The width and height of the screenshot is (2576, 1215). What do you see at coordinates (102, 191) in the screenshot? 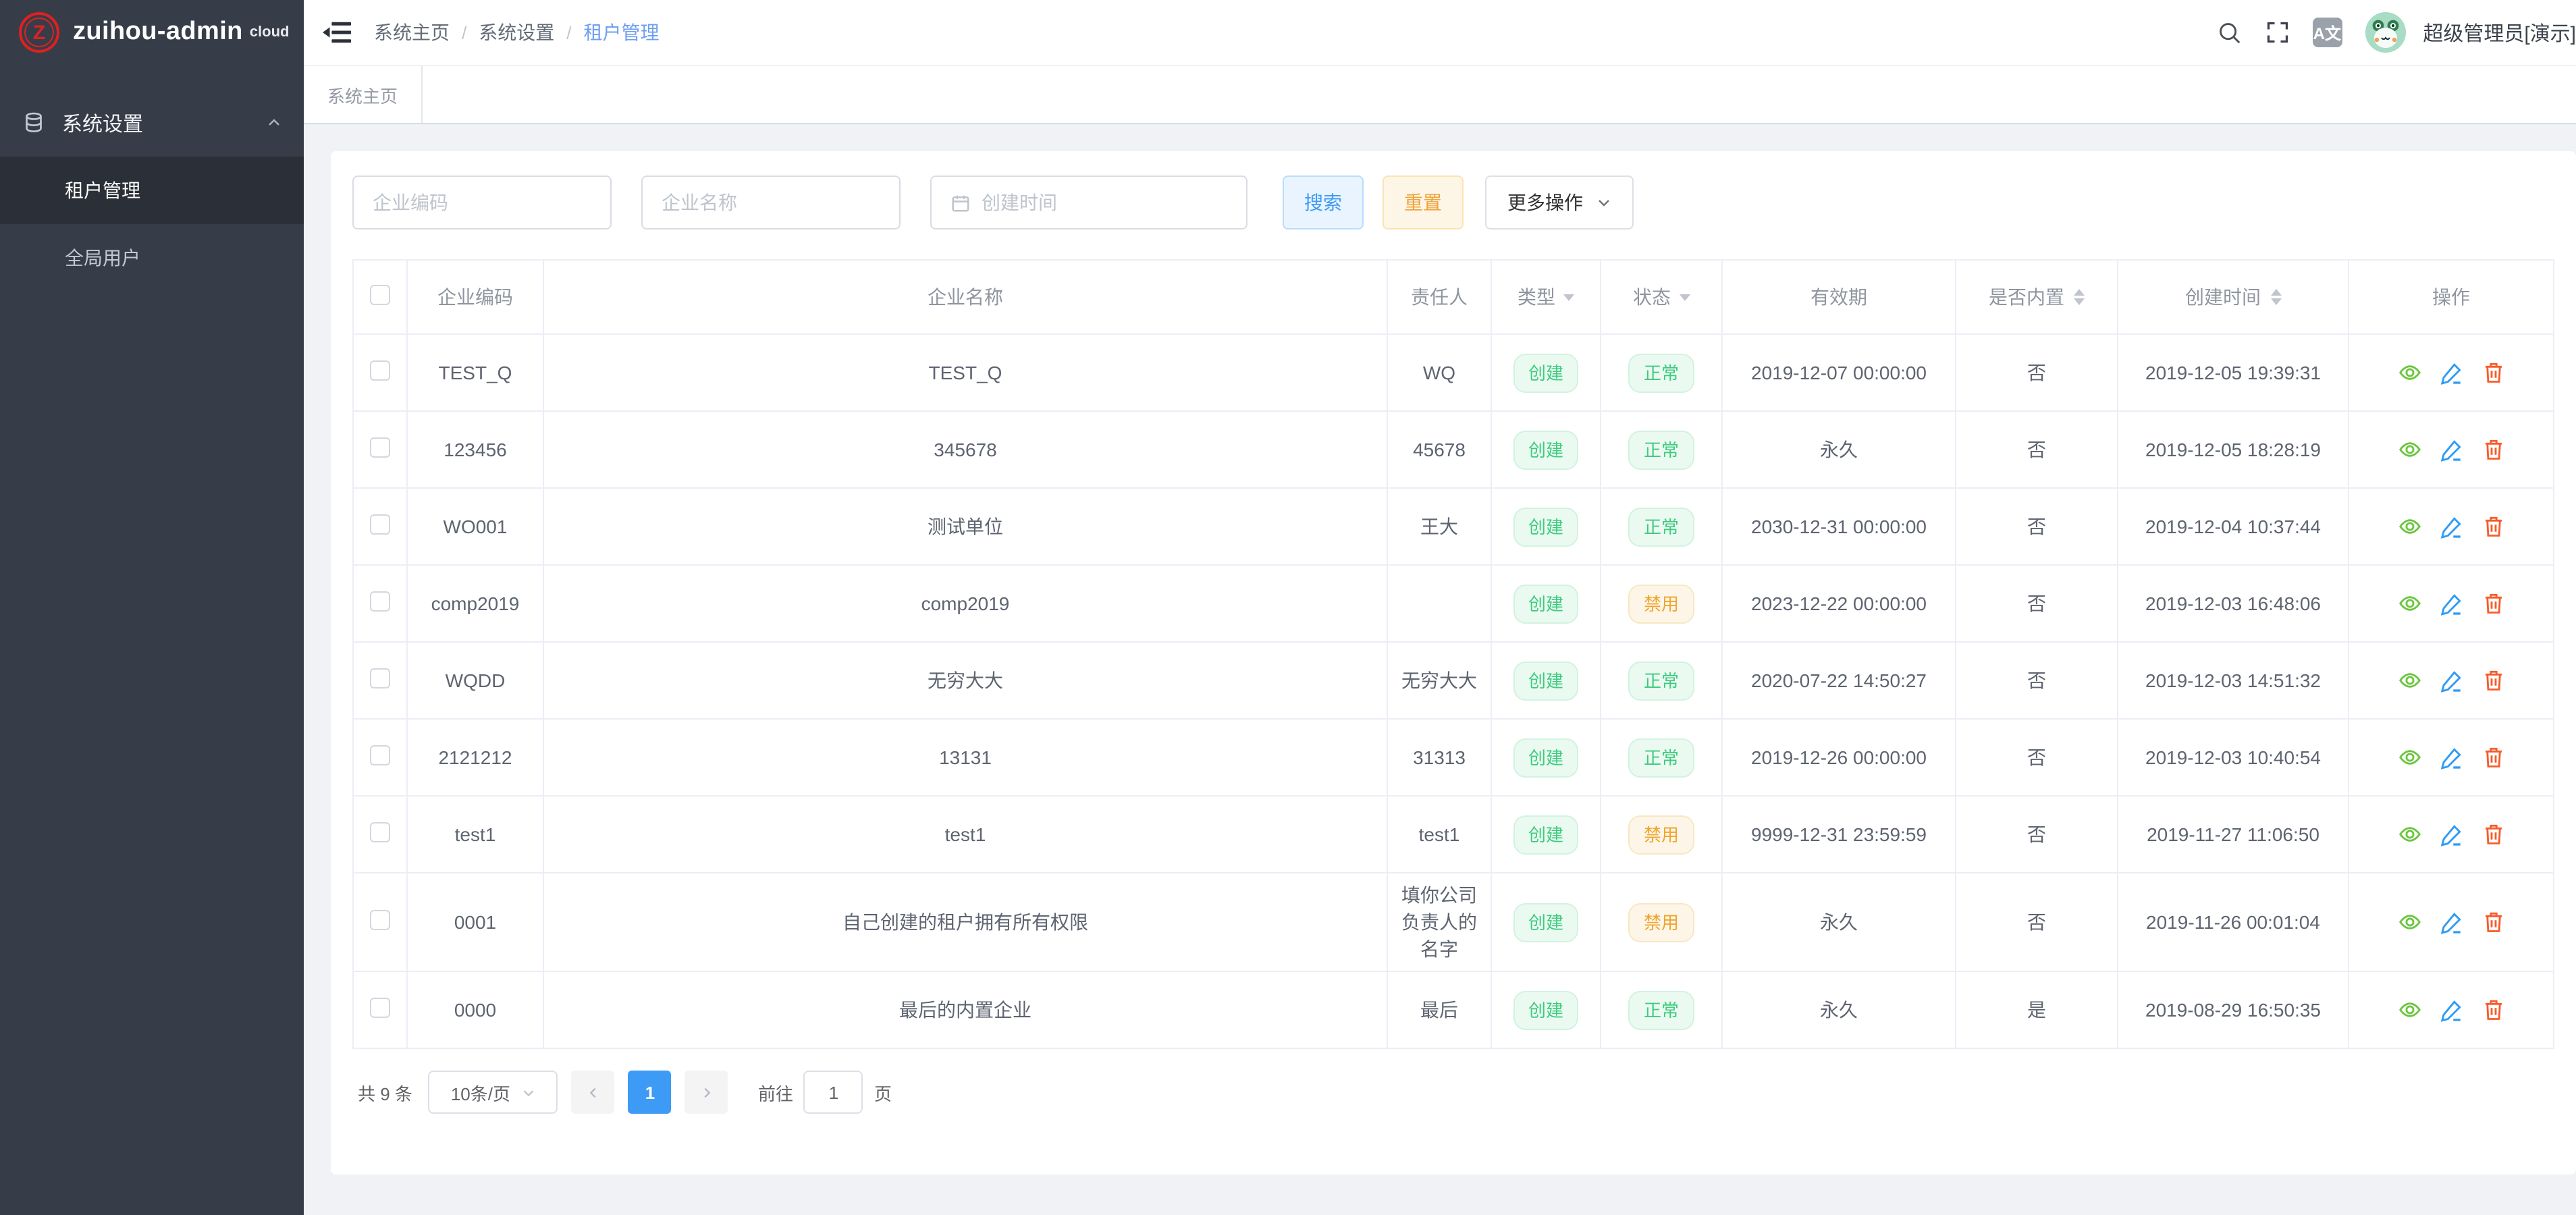
I see `sidebar-subitem-label: 租户管理` at bounding box center [102, 191].